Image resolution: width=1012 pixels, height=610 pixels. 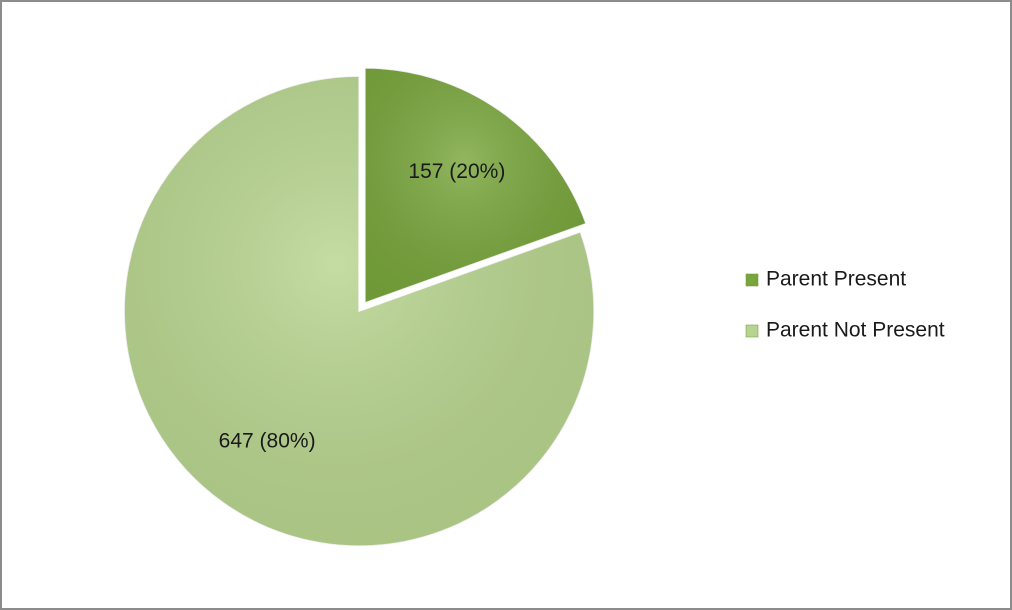 I want to click on legend-label: Parent Not Present, so click(x=855, y=330).